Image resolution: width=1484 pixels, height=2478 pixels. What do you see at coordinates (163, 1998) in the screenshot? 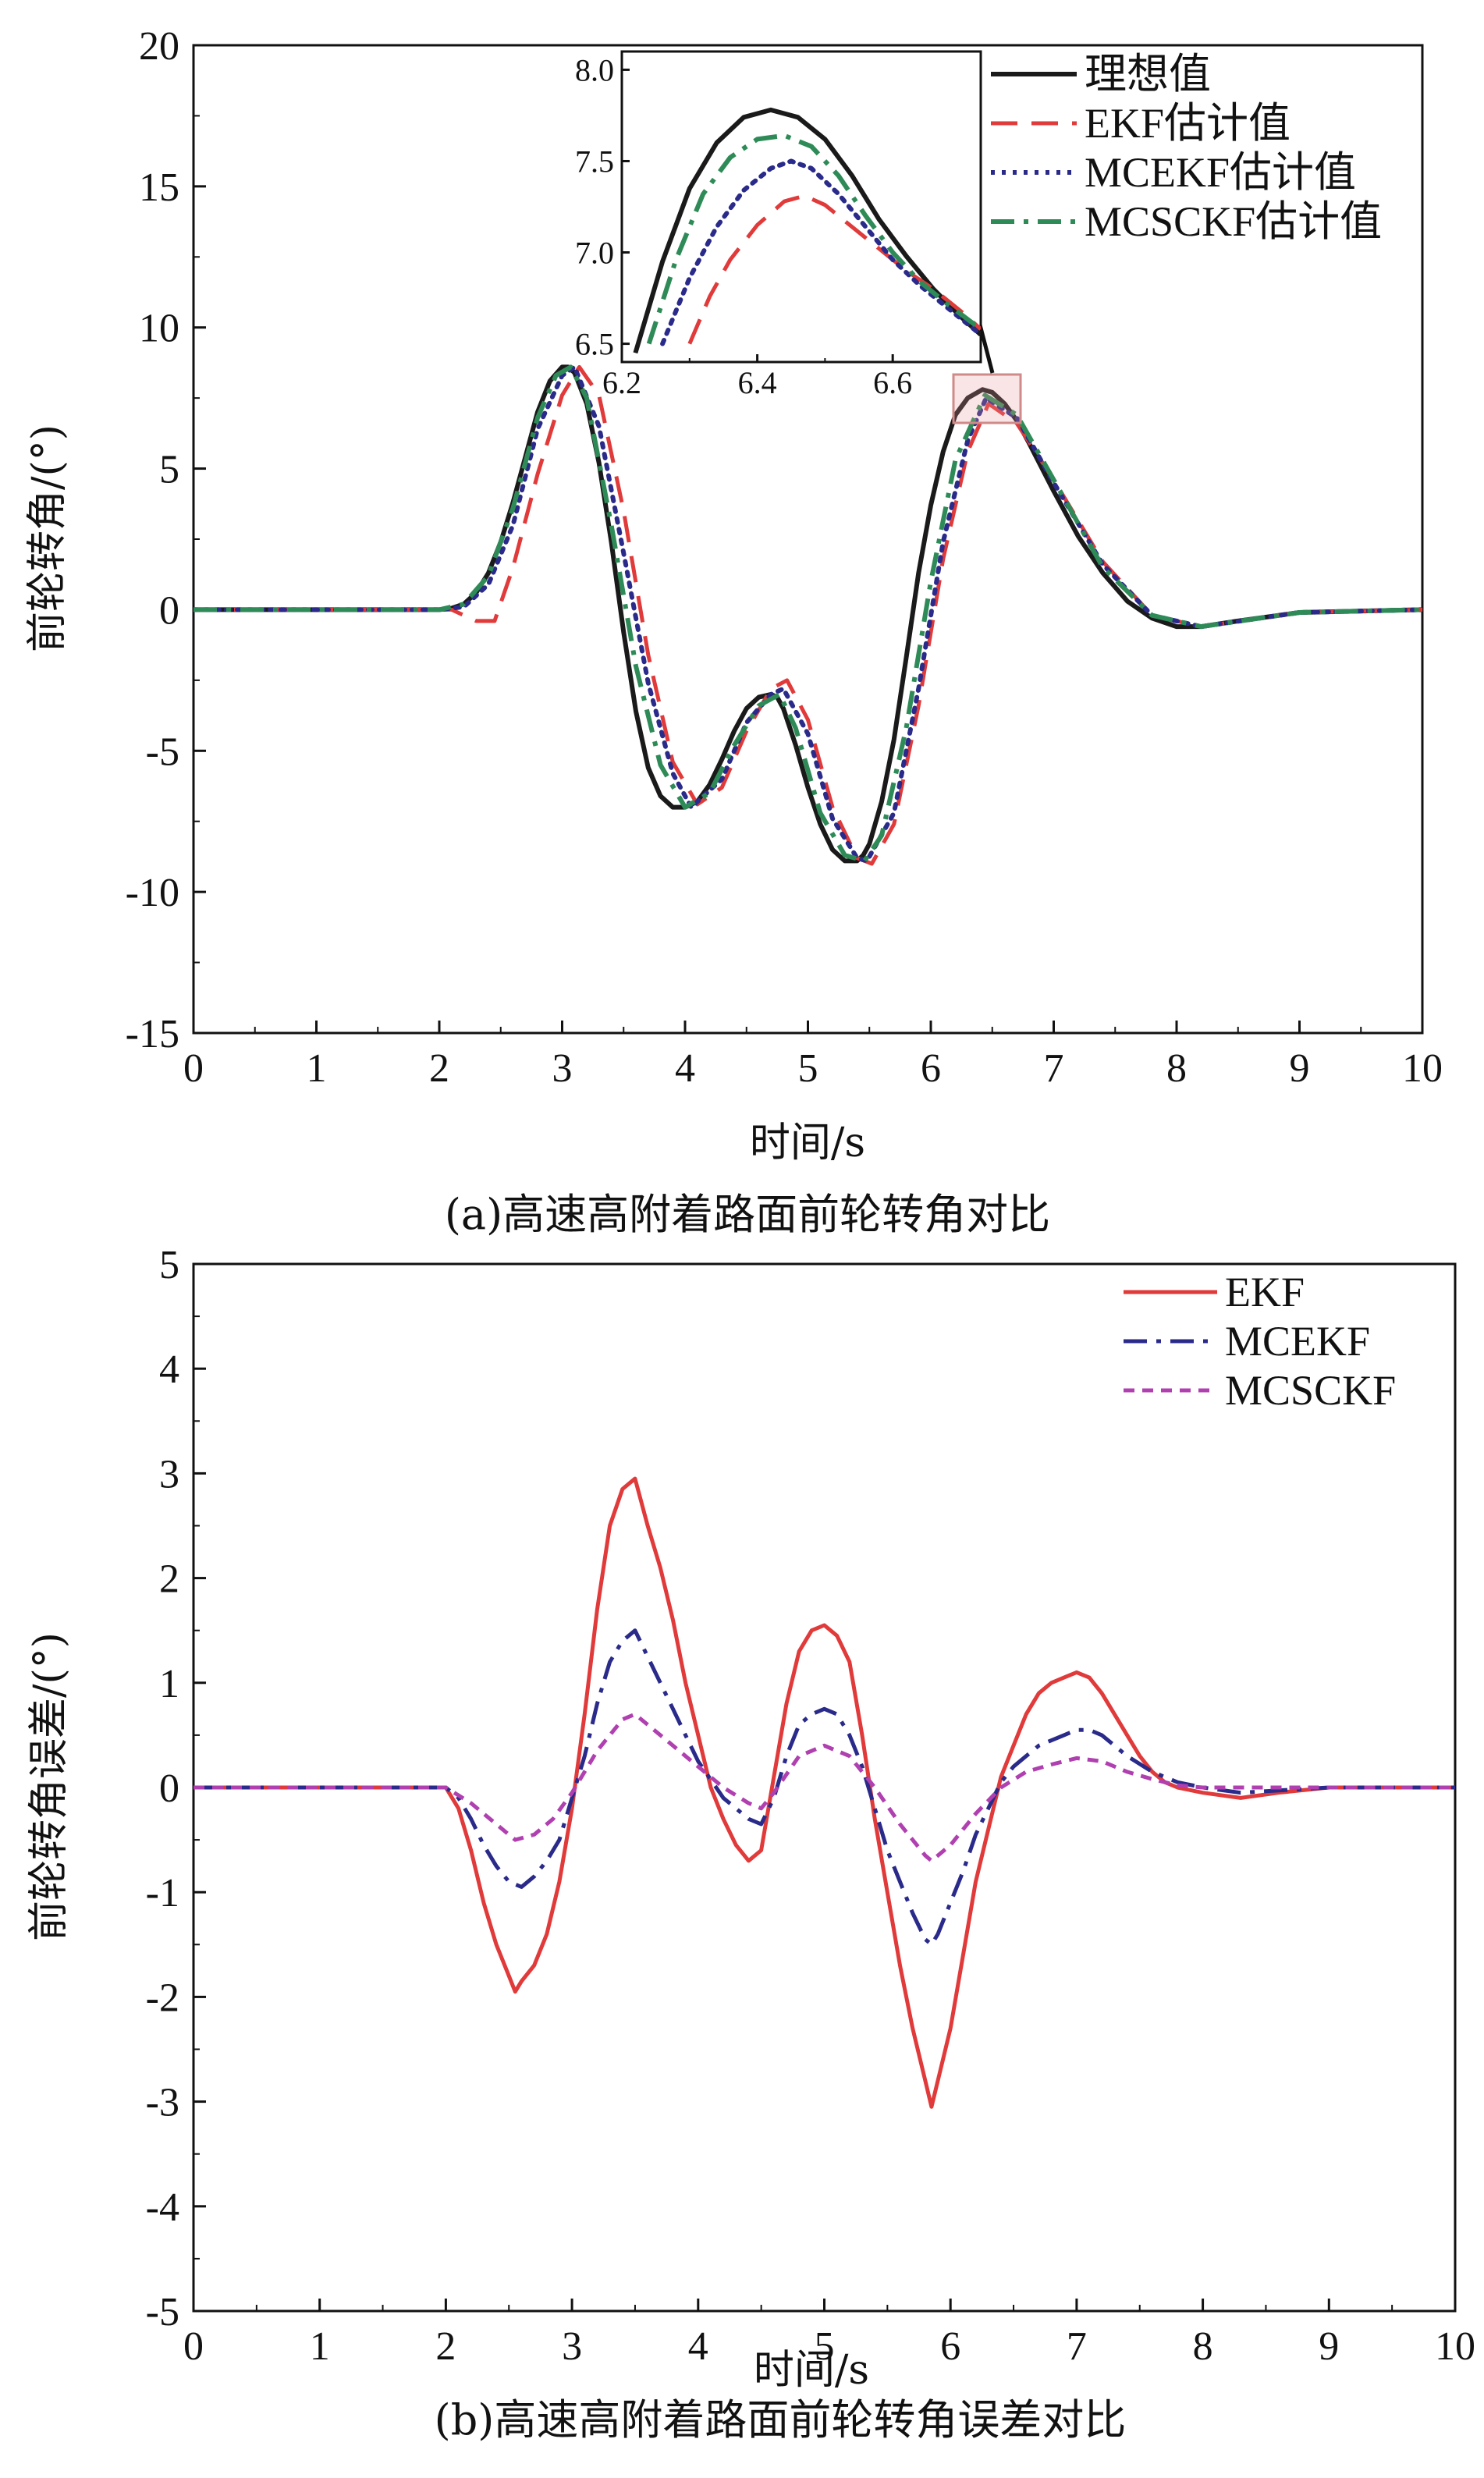
I see `y-tick-label: -2` at bounding box center [163, 1998].